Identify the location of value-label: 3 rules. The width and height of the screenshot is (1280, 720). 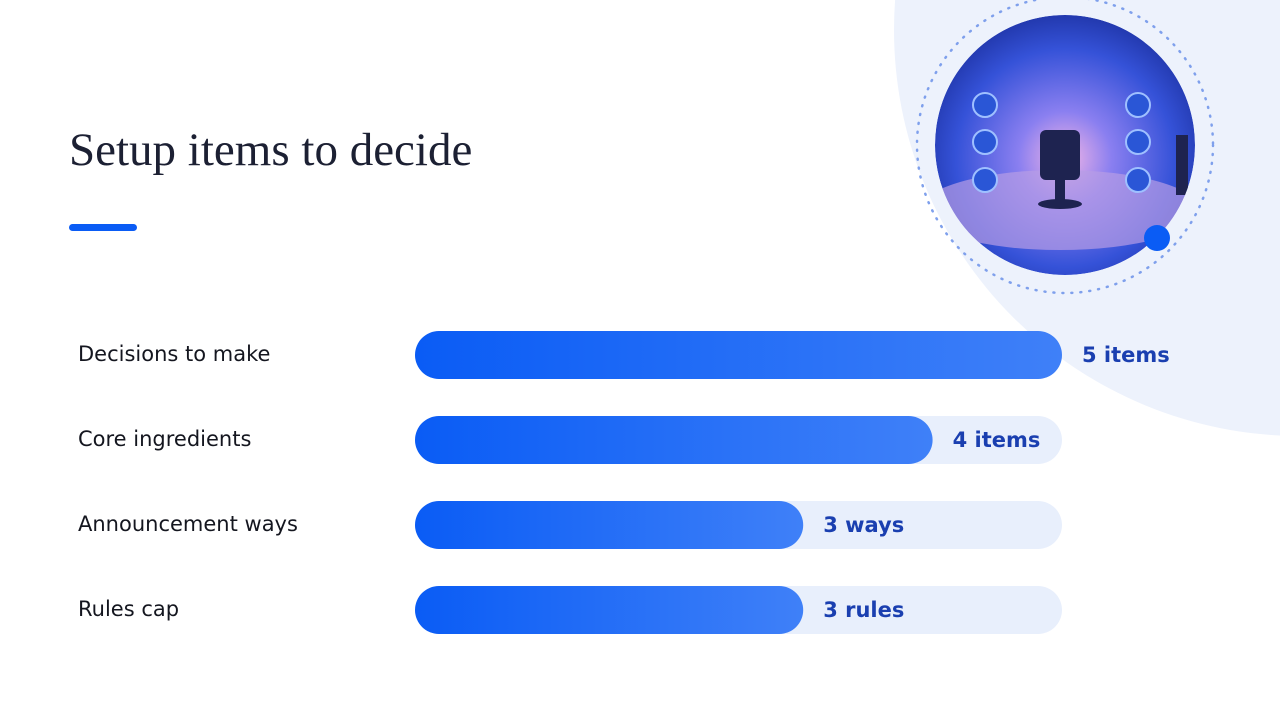
(863, 610).